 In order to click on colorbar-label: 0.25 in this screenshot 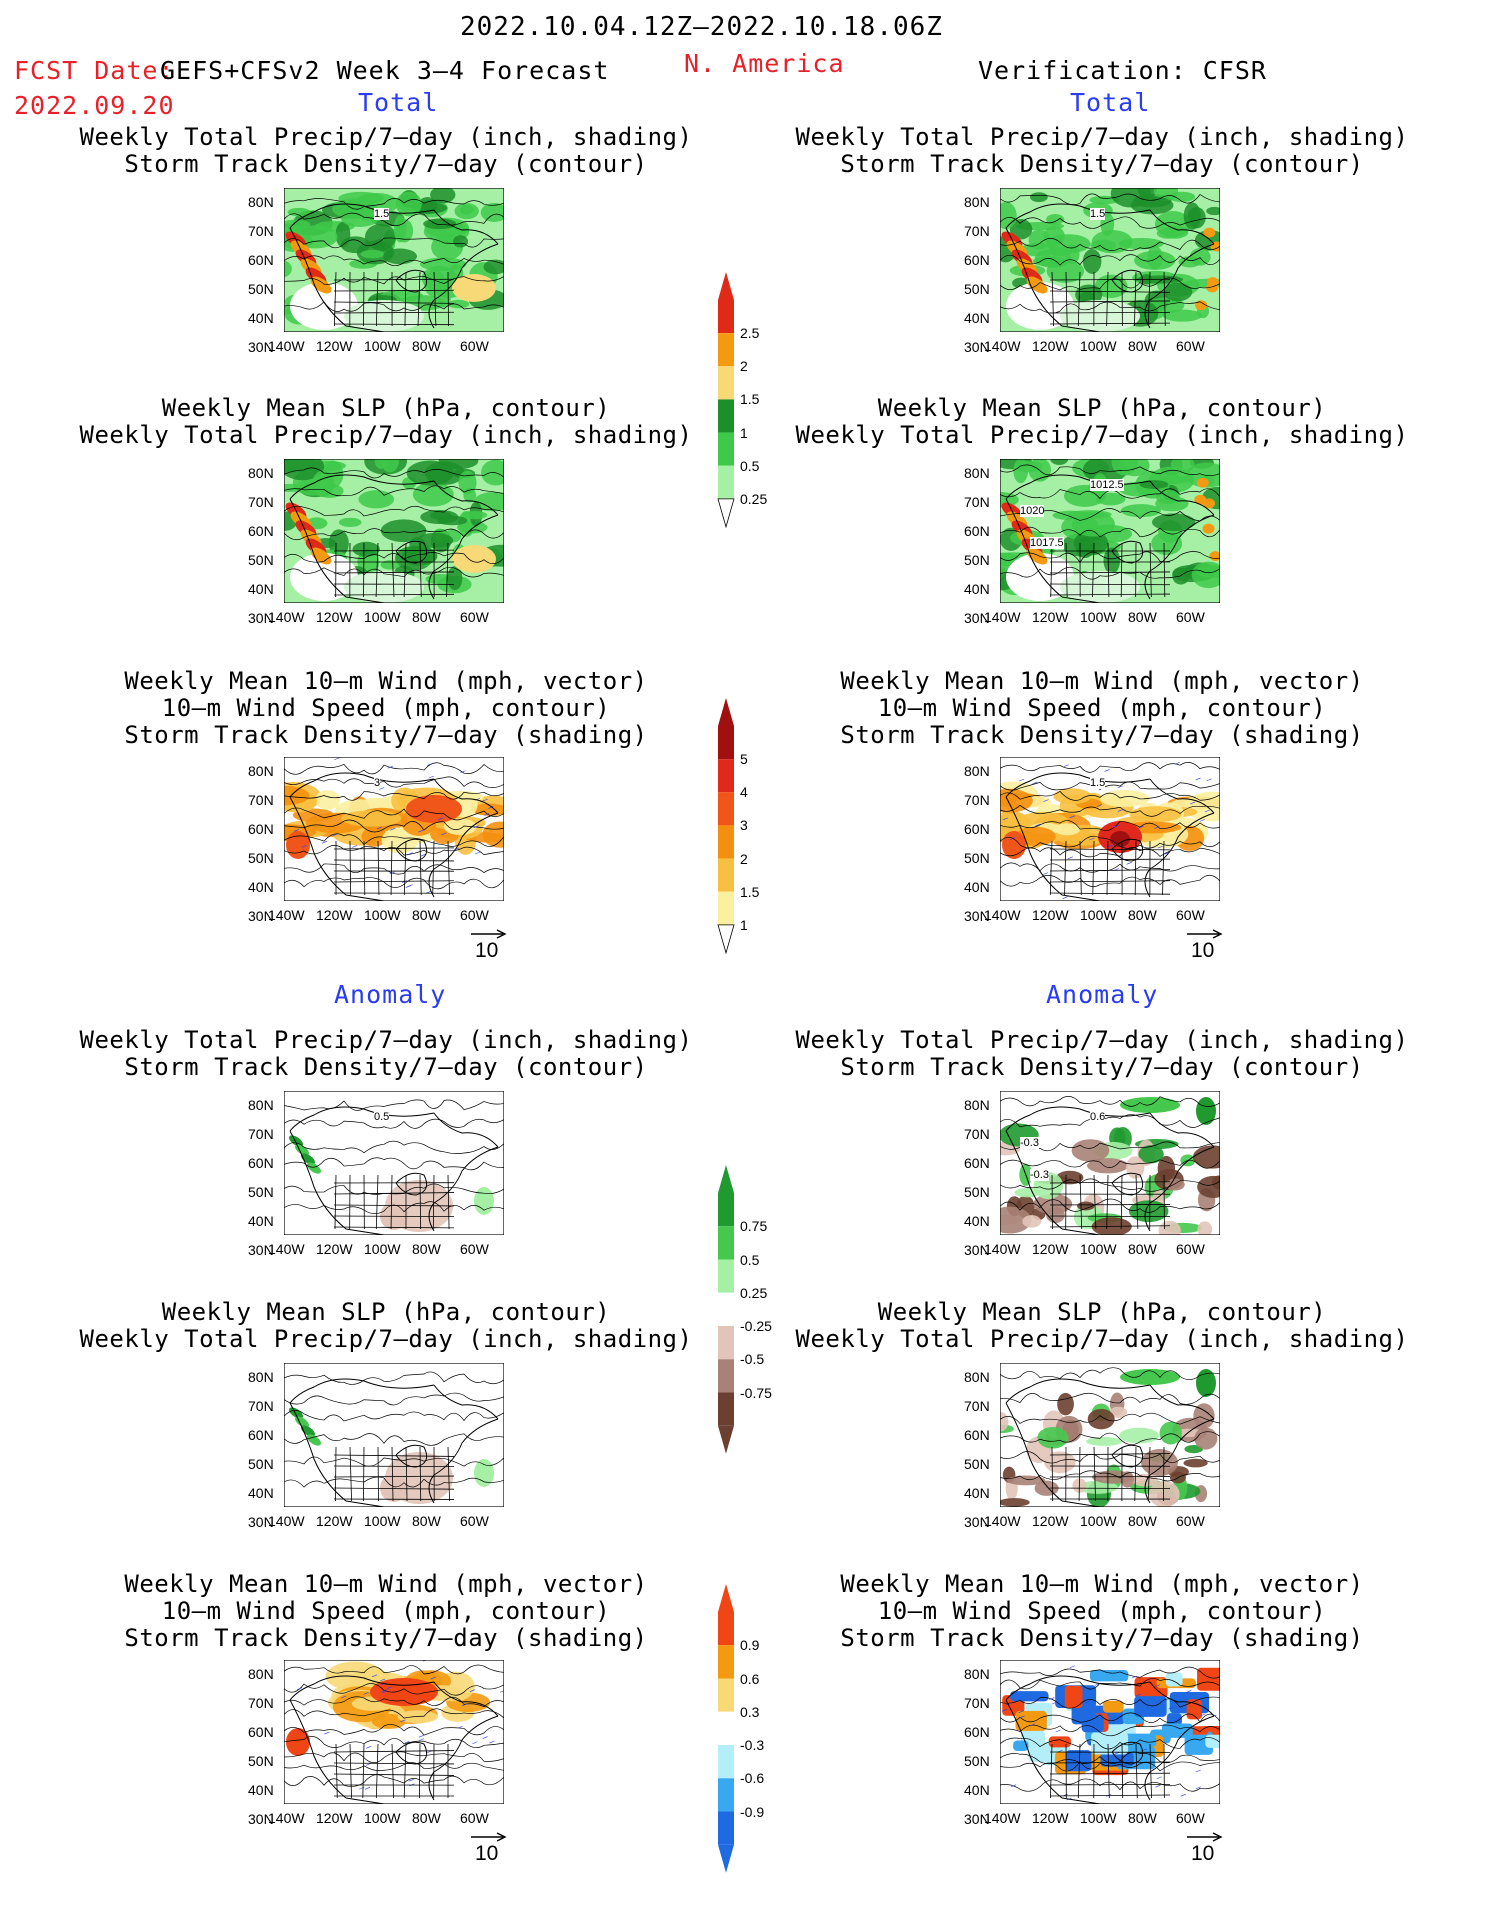, I will do `click(754, 1292)`.